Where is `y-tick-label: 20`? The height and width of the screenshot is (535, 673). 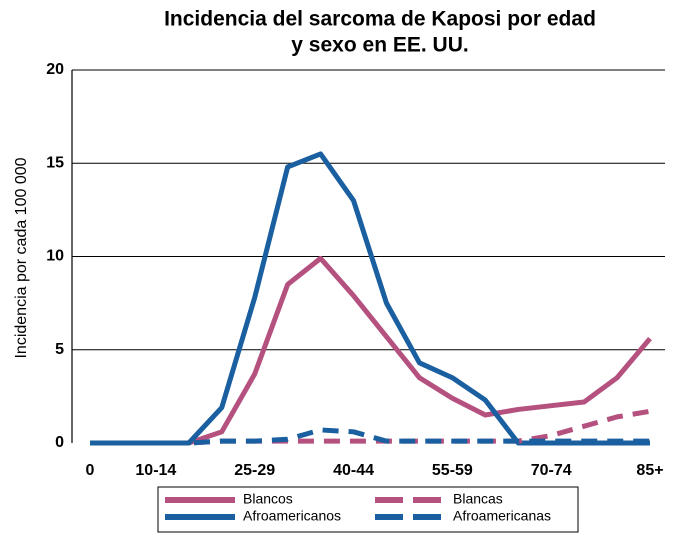
y-tick-label: 20 is located at coordinates (55, 69).